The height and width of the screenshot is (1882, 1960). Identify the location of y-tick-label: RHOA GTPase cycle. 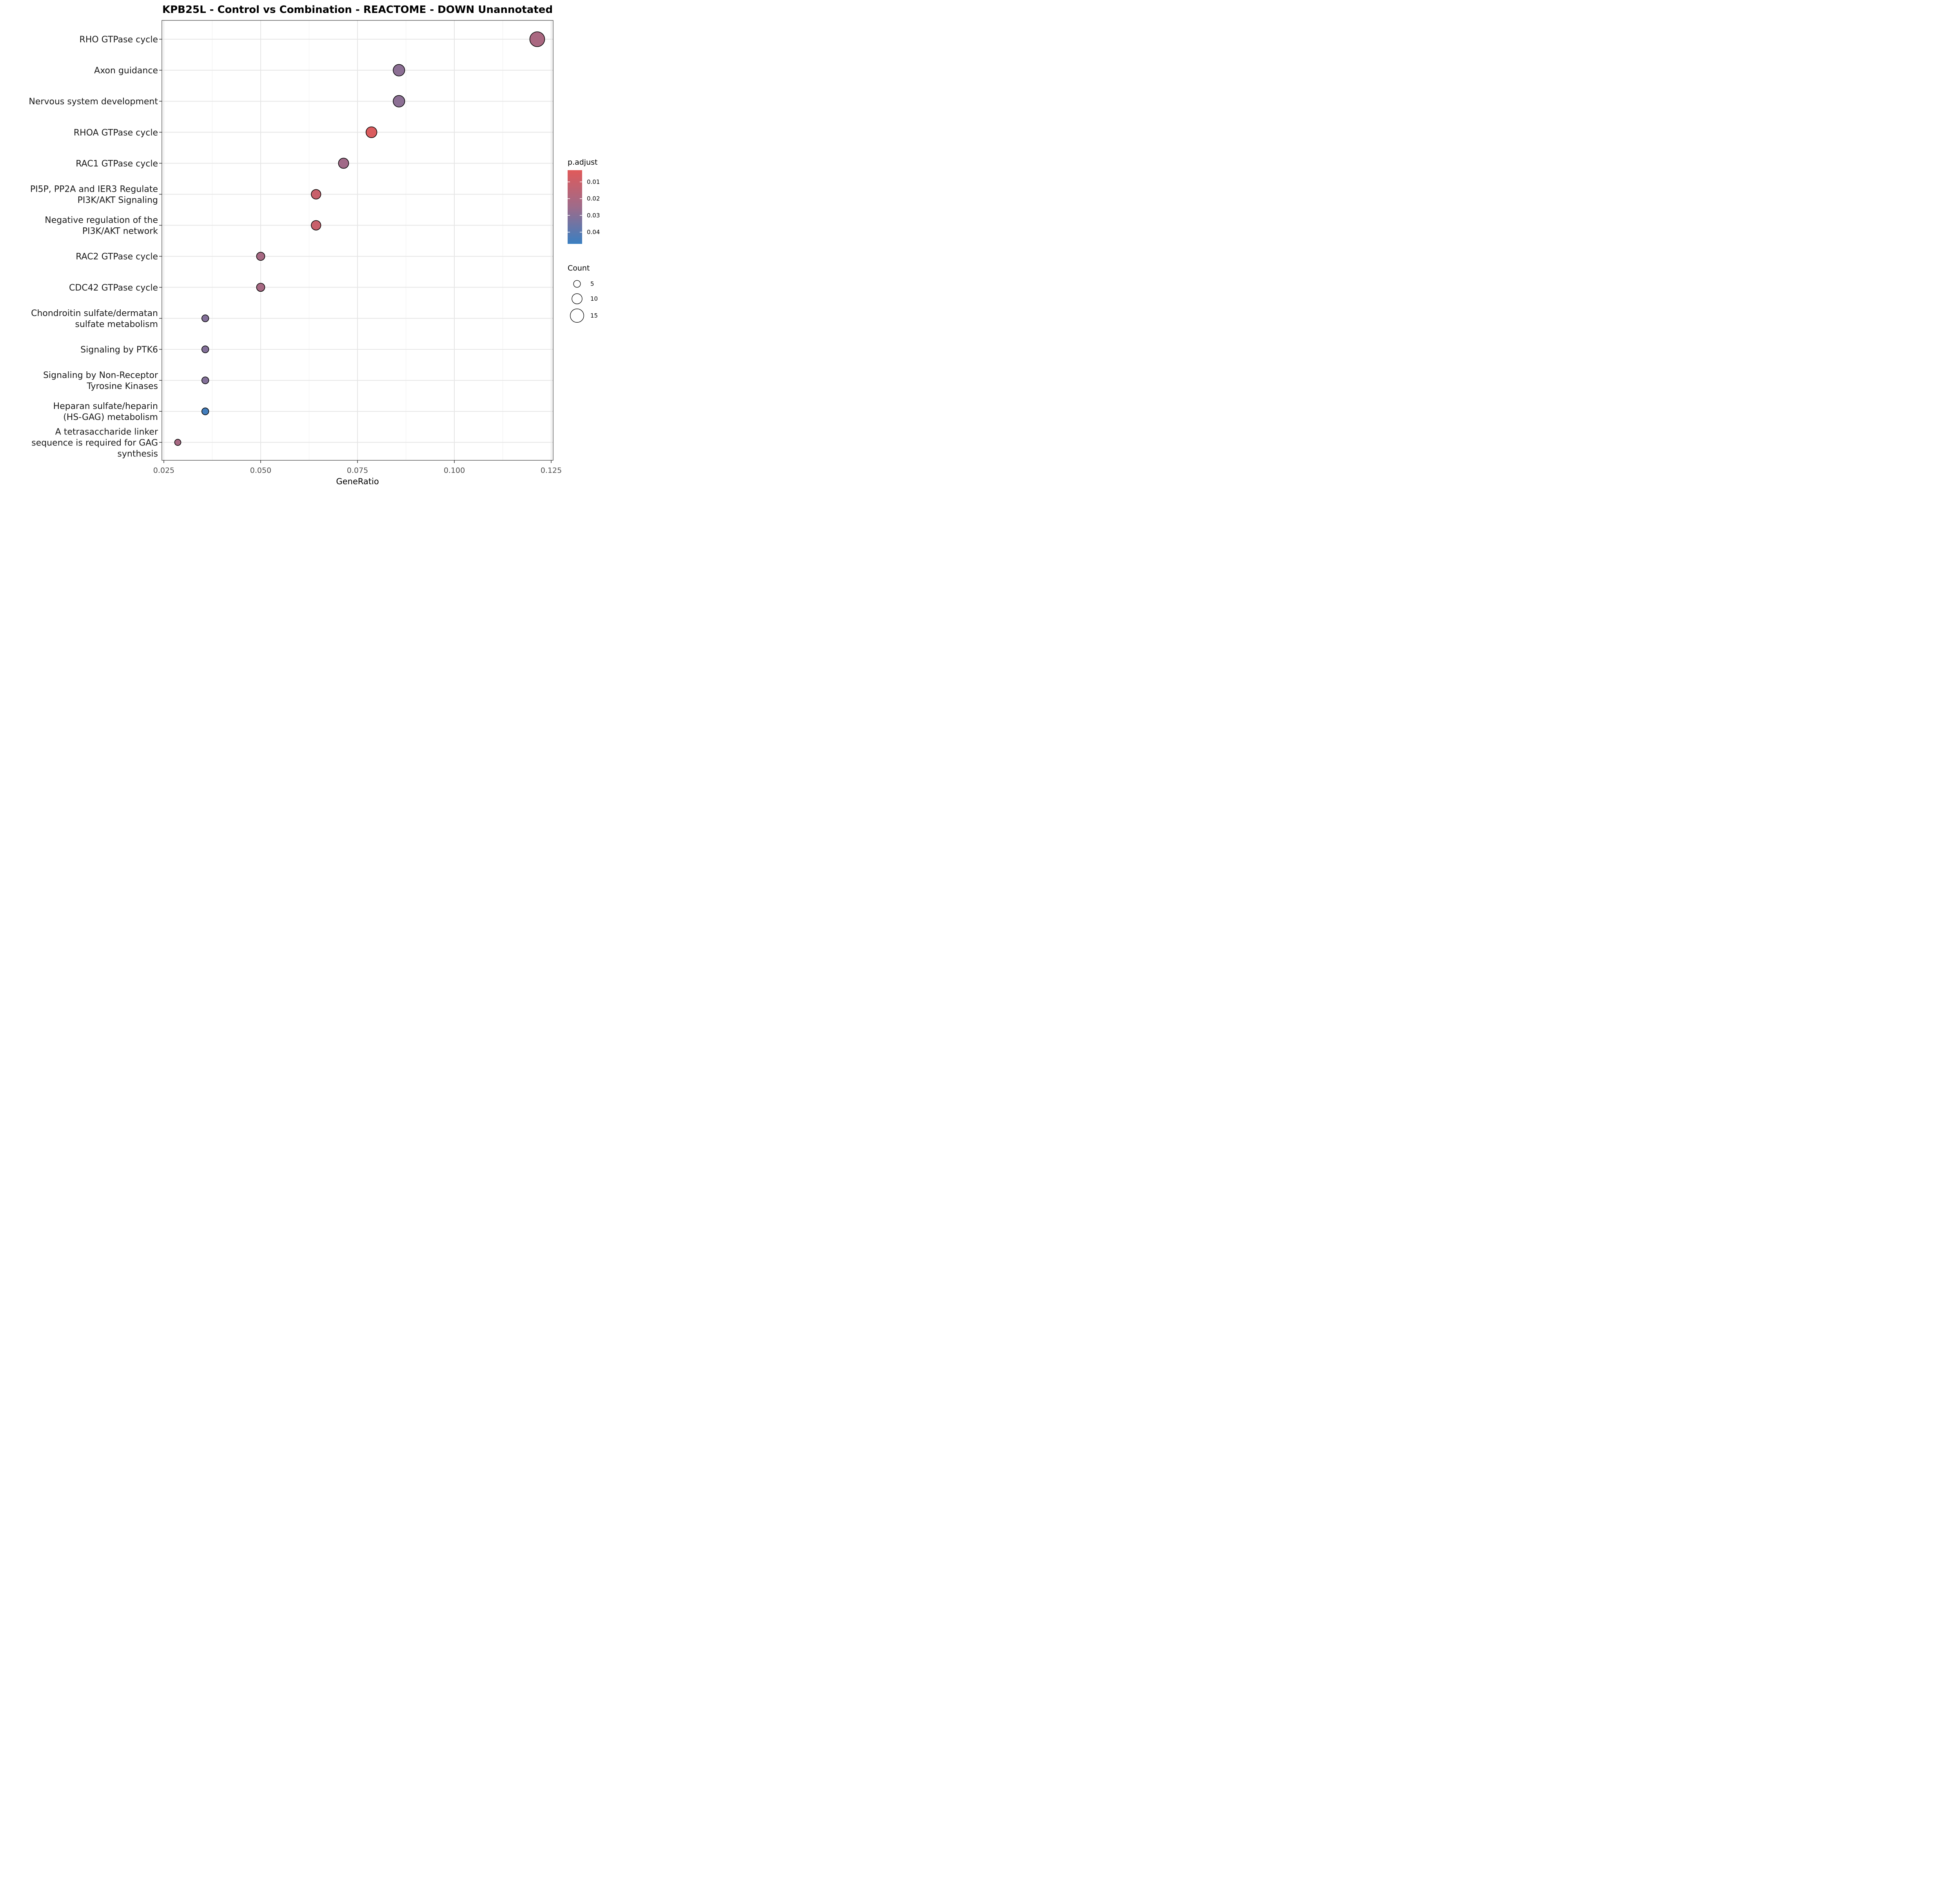
(116, 133).